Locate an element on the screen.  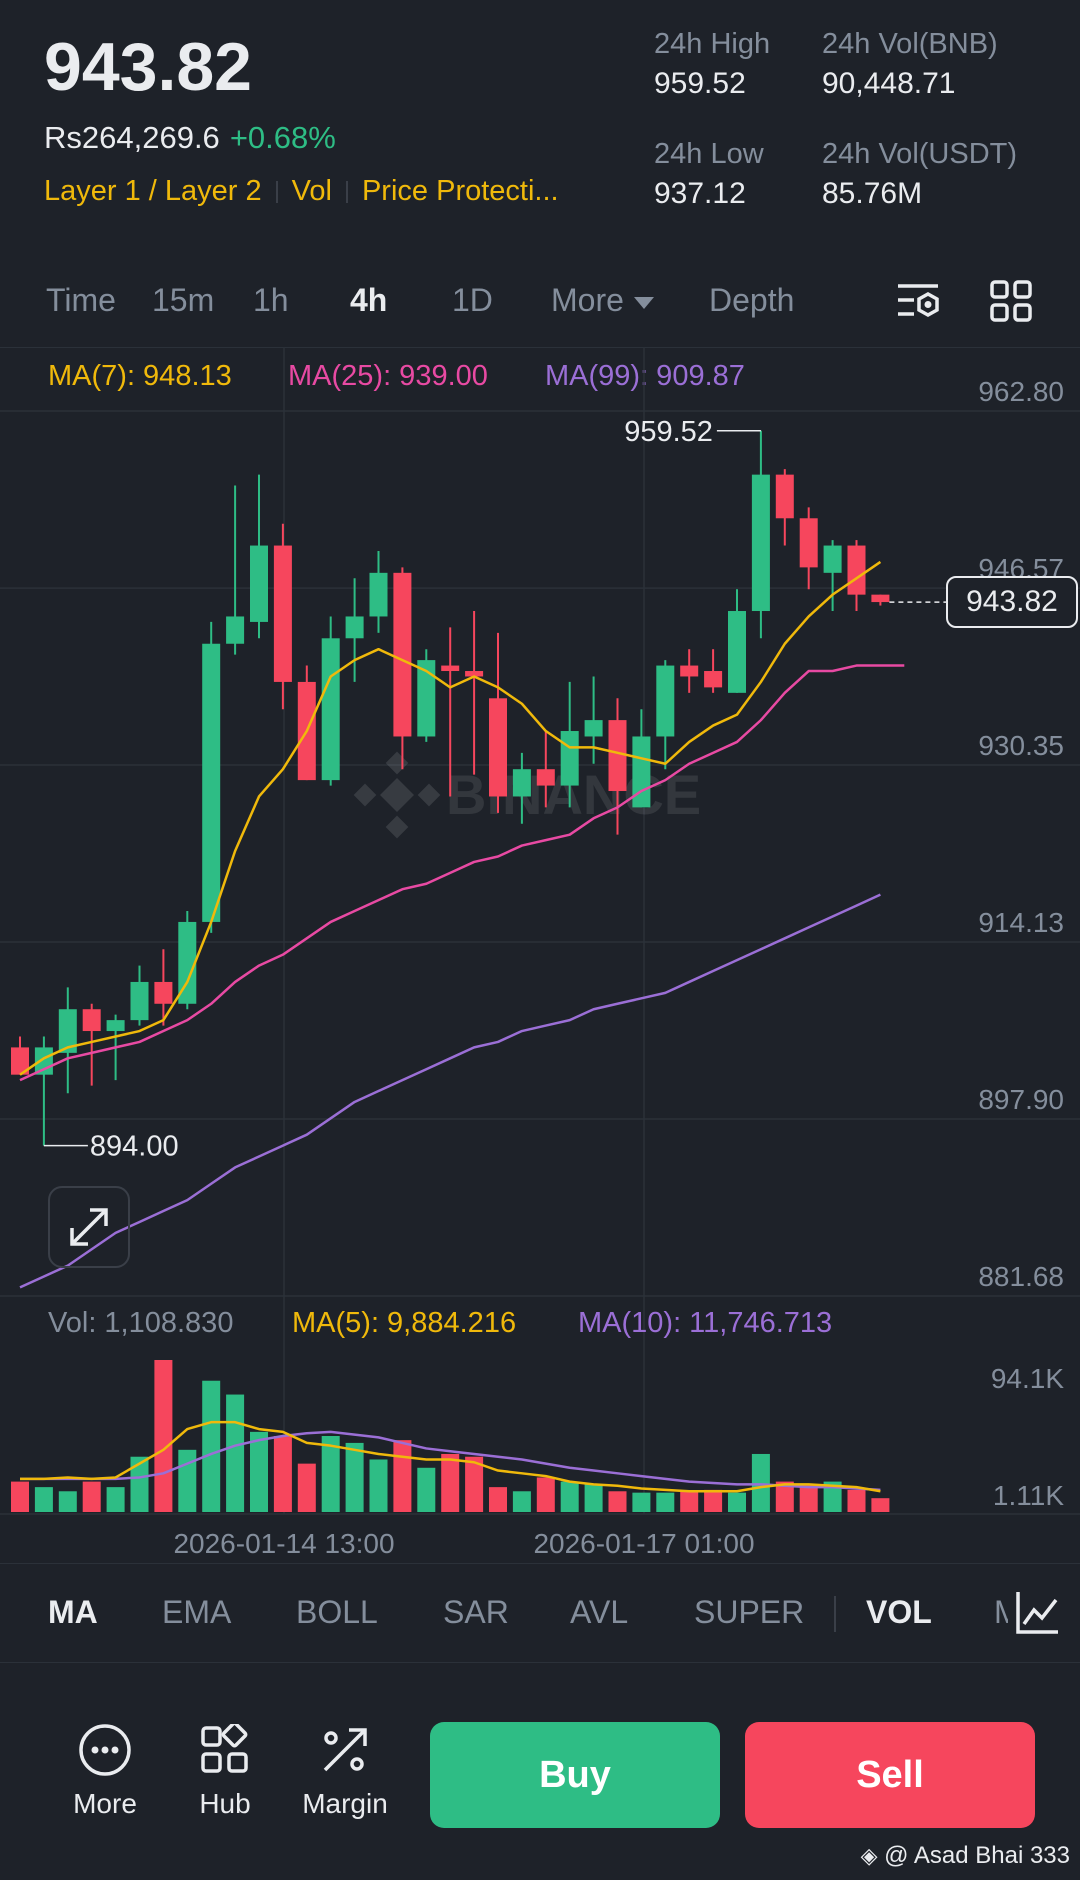
interval-bar: Time 15m 1h 4h 1D More Depth is located at coordinates (540, 302).